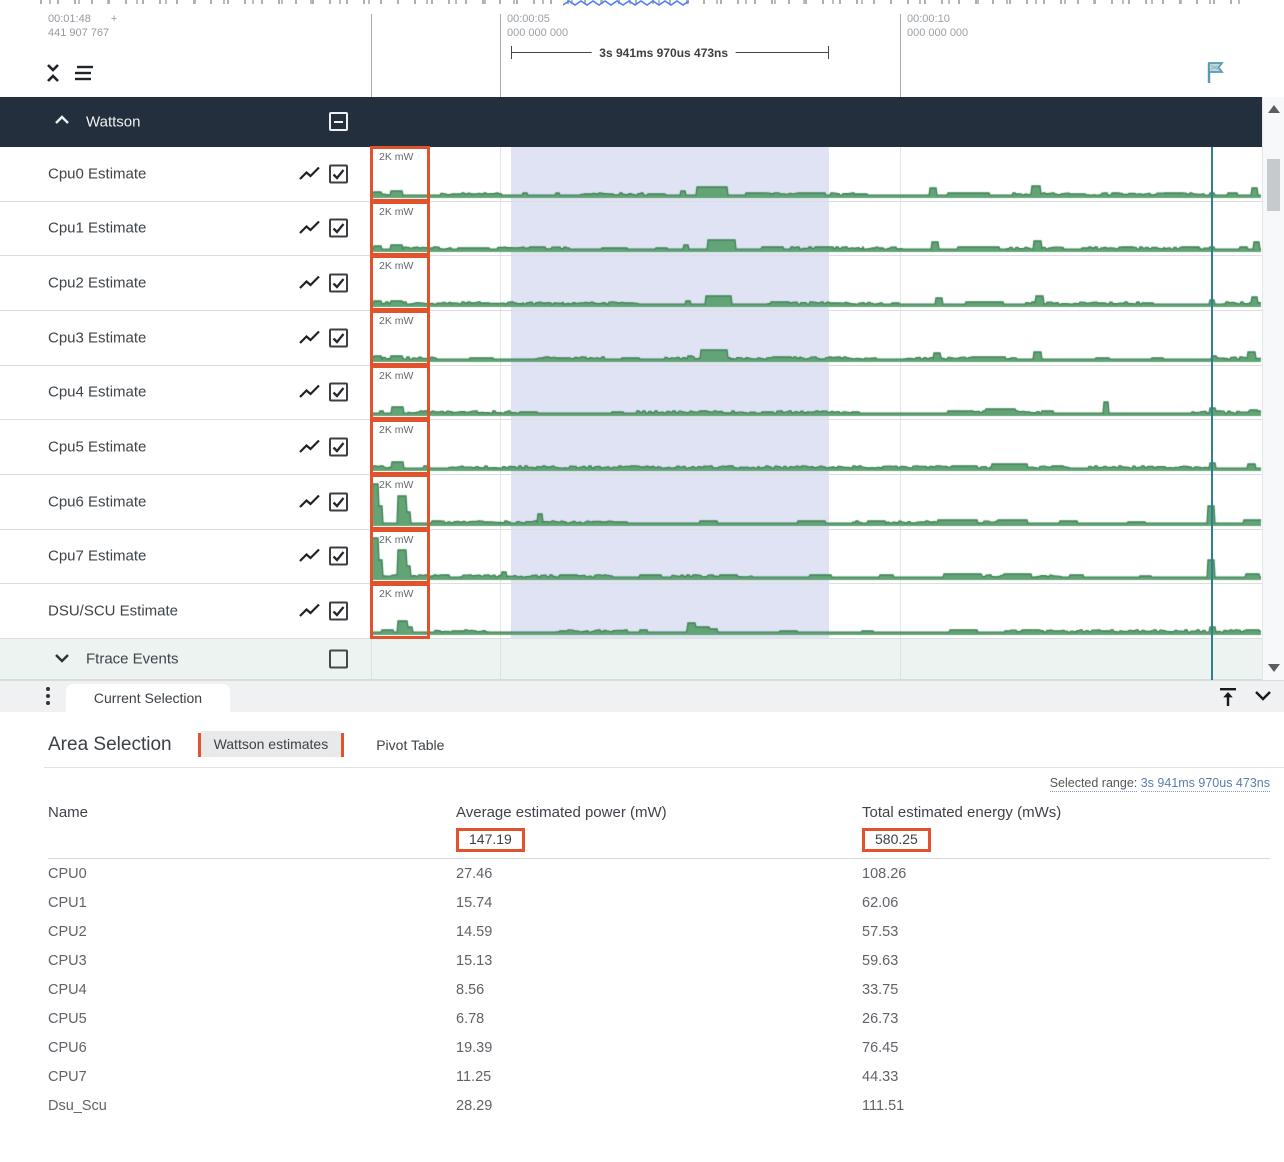  Describe the element at coordinates (561, 812) in the screenshot. I see `column-header-avg-power: Average estimated power (mW)` at that location.